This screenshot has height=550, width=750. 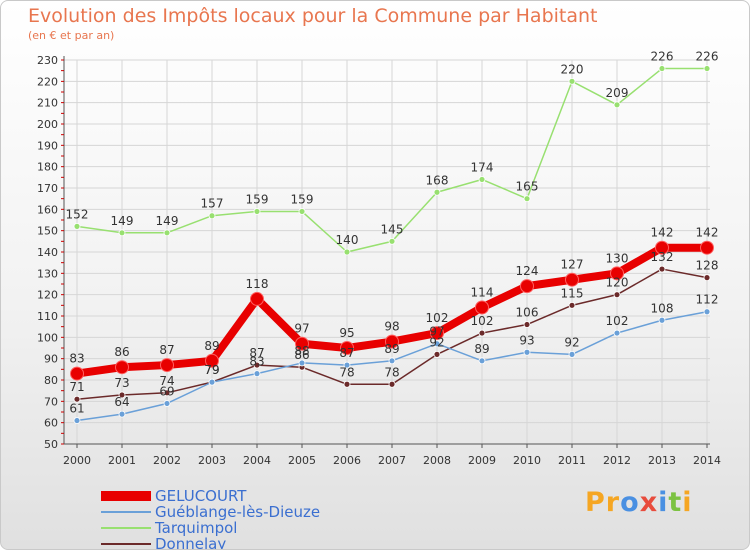 I want to click on x-tick-label: 2011, so click(x=572, y=460).